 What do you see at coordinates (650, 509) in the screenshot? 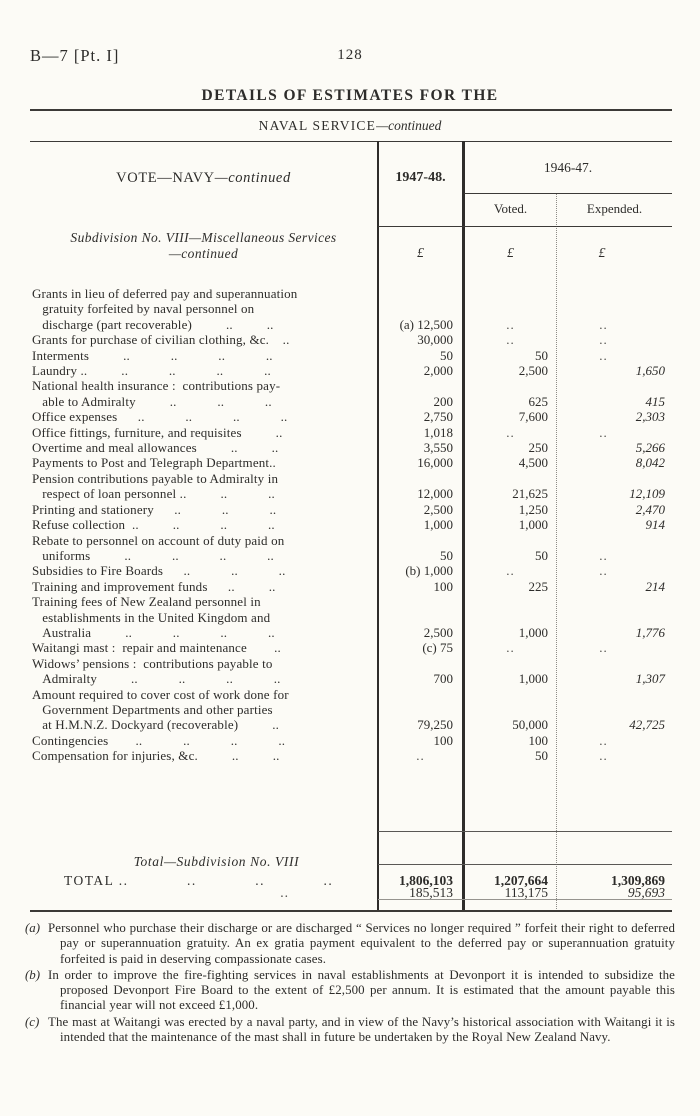
I see `cell-expended: 2,470` at bounding box center [650, 509].